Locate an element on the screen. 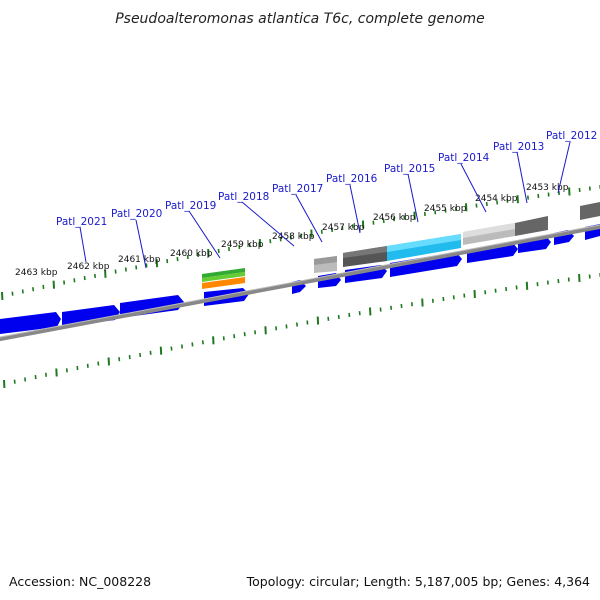 This screenshot has height=600, width=600. gene-label-patl-2020: Patl_2020 is located at coordinates (136, 214).